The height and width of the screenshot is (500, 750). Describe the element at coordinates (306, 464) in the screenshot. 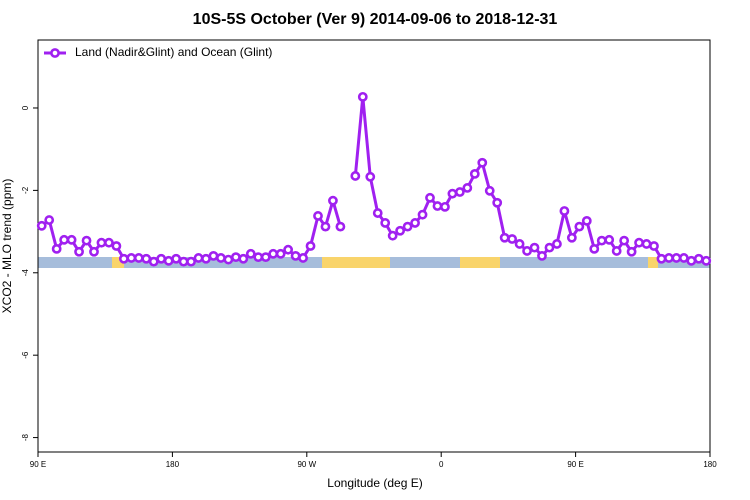

I see `x-tick-label: 90 W` at that location.